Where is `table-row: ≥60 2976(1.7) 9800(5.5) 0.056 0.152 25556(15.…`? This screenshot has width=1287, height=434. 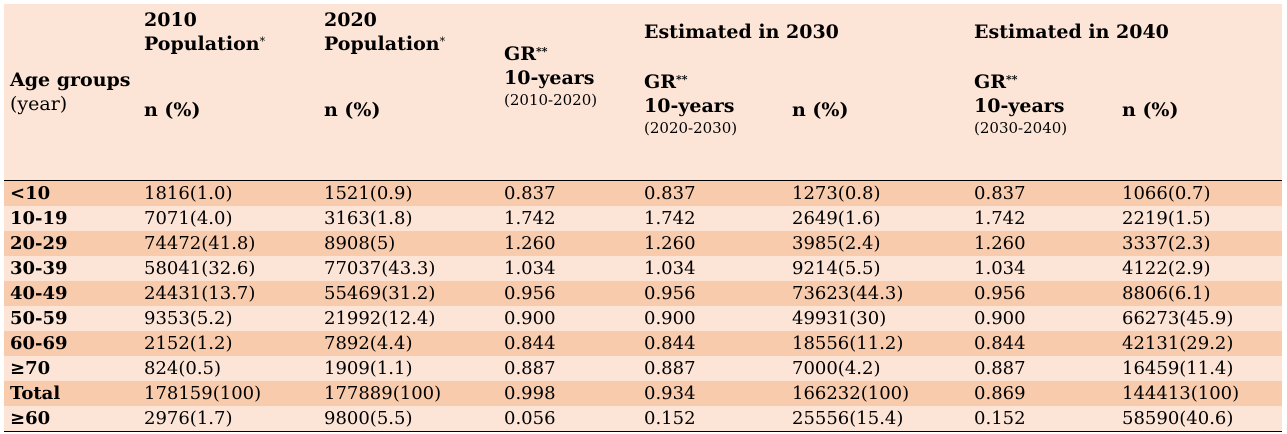 table-row: ≥60 2976(1.7) 9800(5.5) 0.056 0.152 25556(15.… is located at coordinates (643, 419).